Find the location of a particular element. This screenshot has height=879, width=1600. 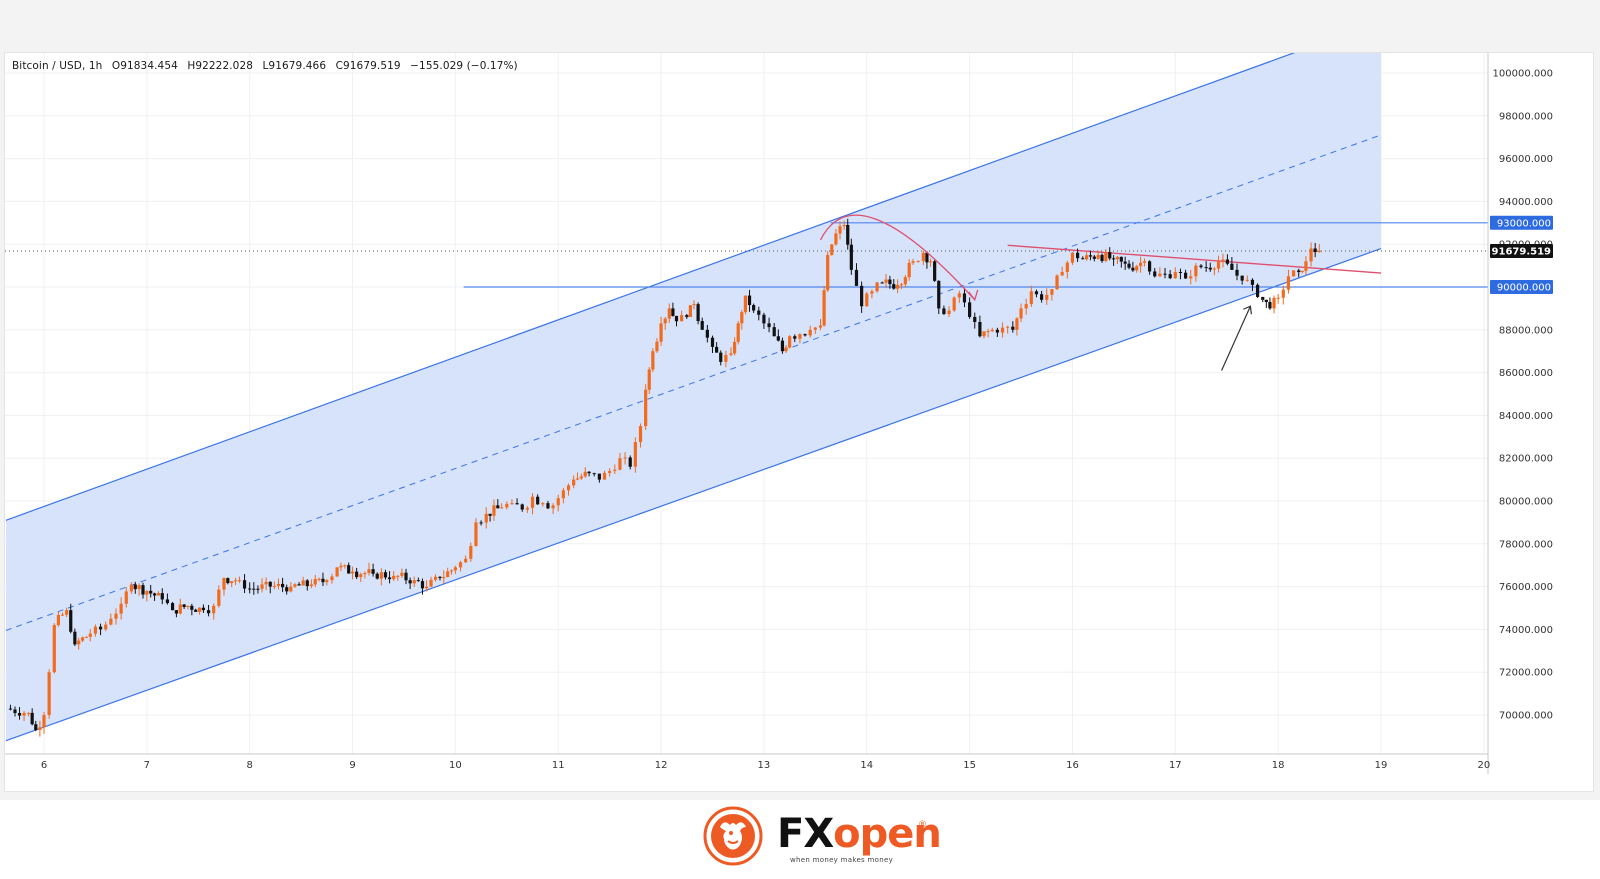

x-tick-label: 7 is located at coordinates (147, 765).